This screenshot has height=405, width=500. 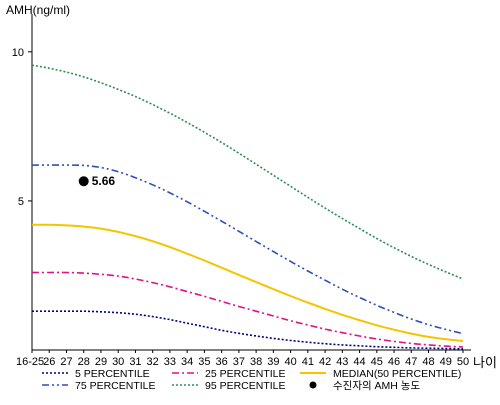 What do you see at coordinates (342, 362) in the screenshot?
I see `x-tick-label: 43` at bounding box center [342, 362].